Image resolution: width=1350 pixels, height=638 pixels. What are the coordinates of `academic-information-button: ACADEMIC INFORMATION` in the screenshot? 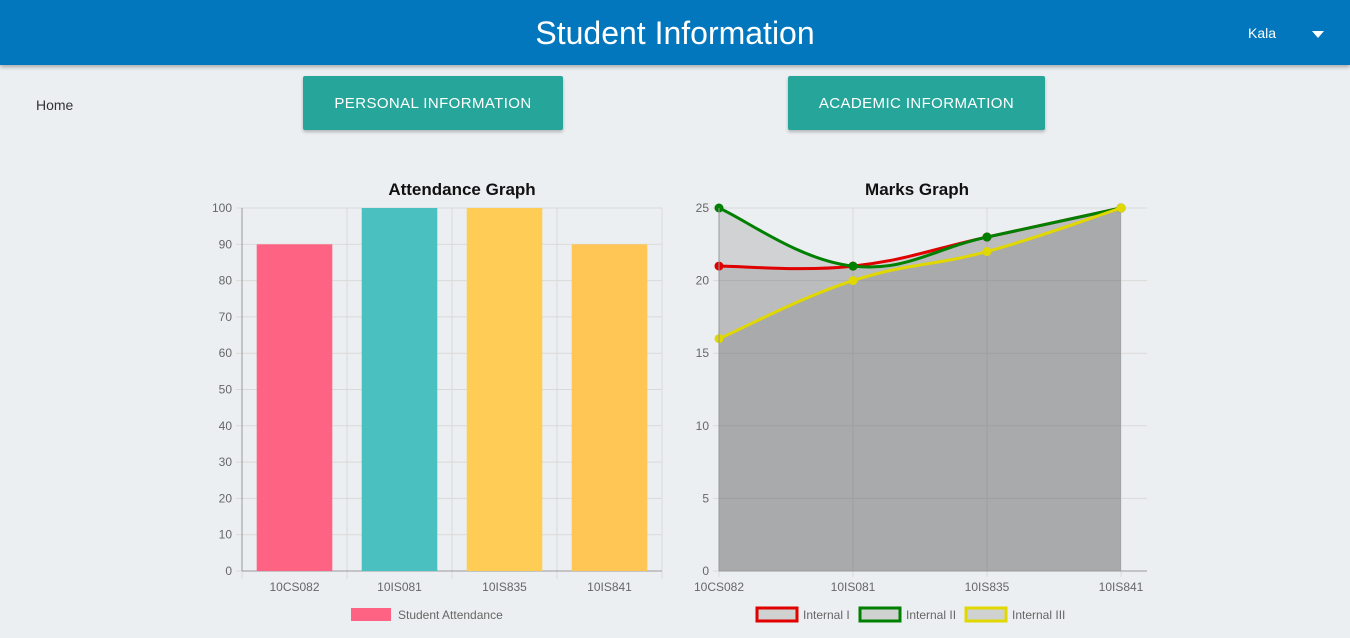 It's located at (916, 103).